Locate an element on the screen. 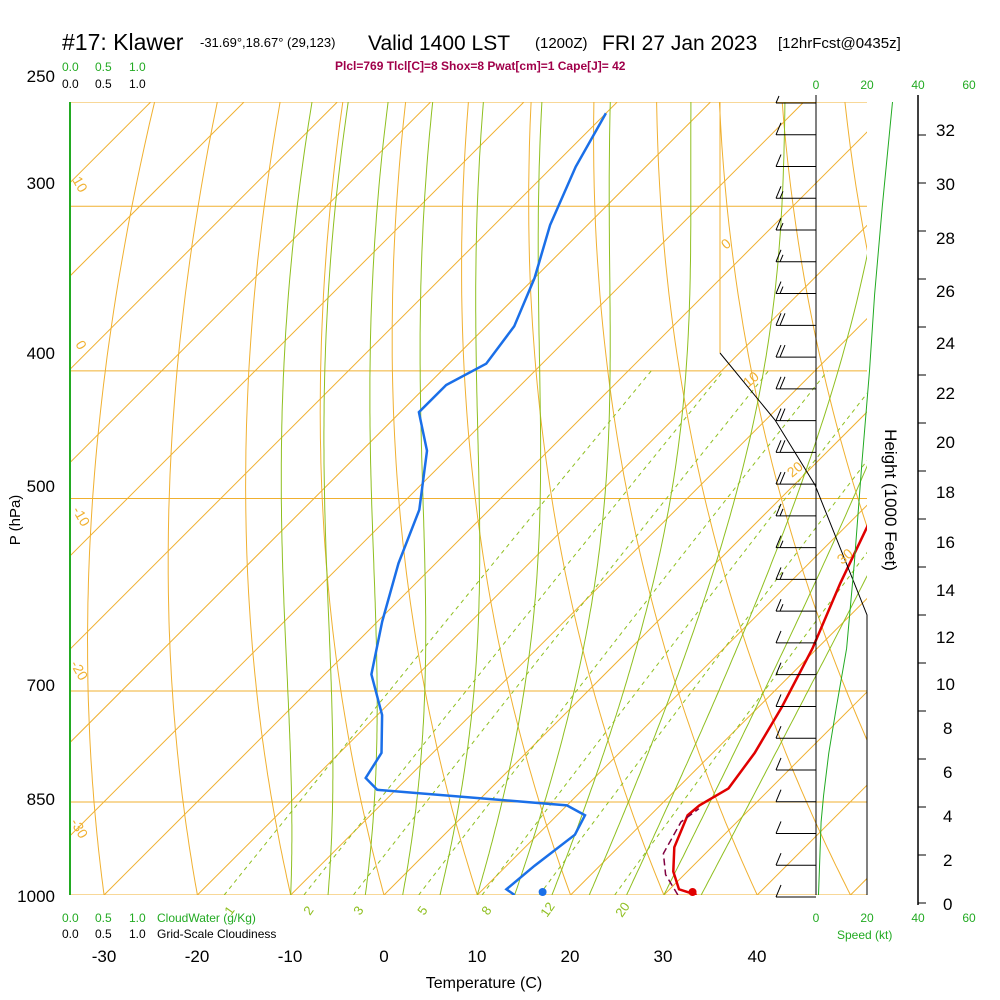  moist-adiabat--10 is located at coordinates (296, 498).